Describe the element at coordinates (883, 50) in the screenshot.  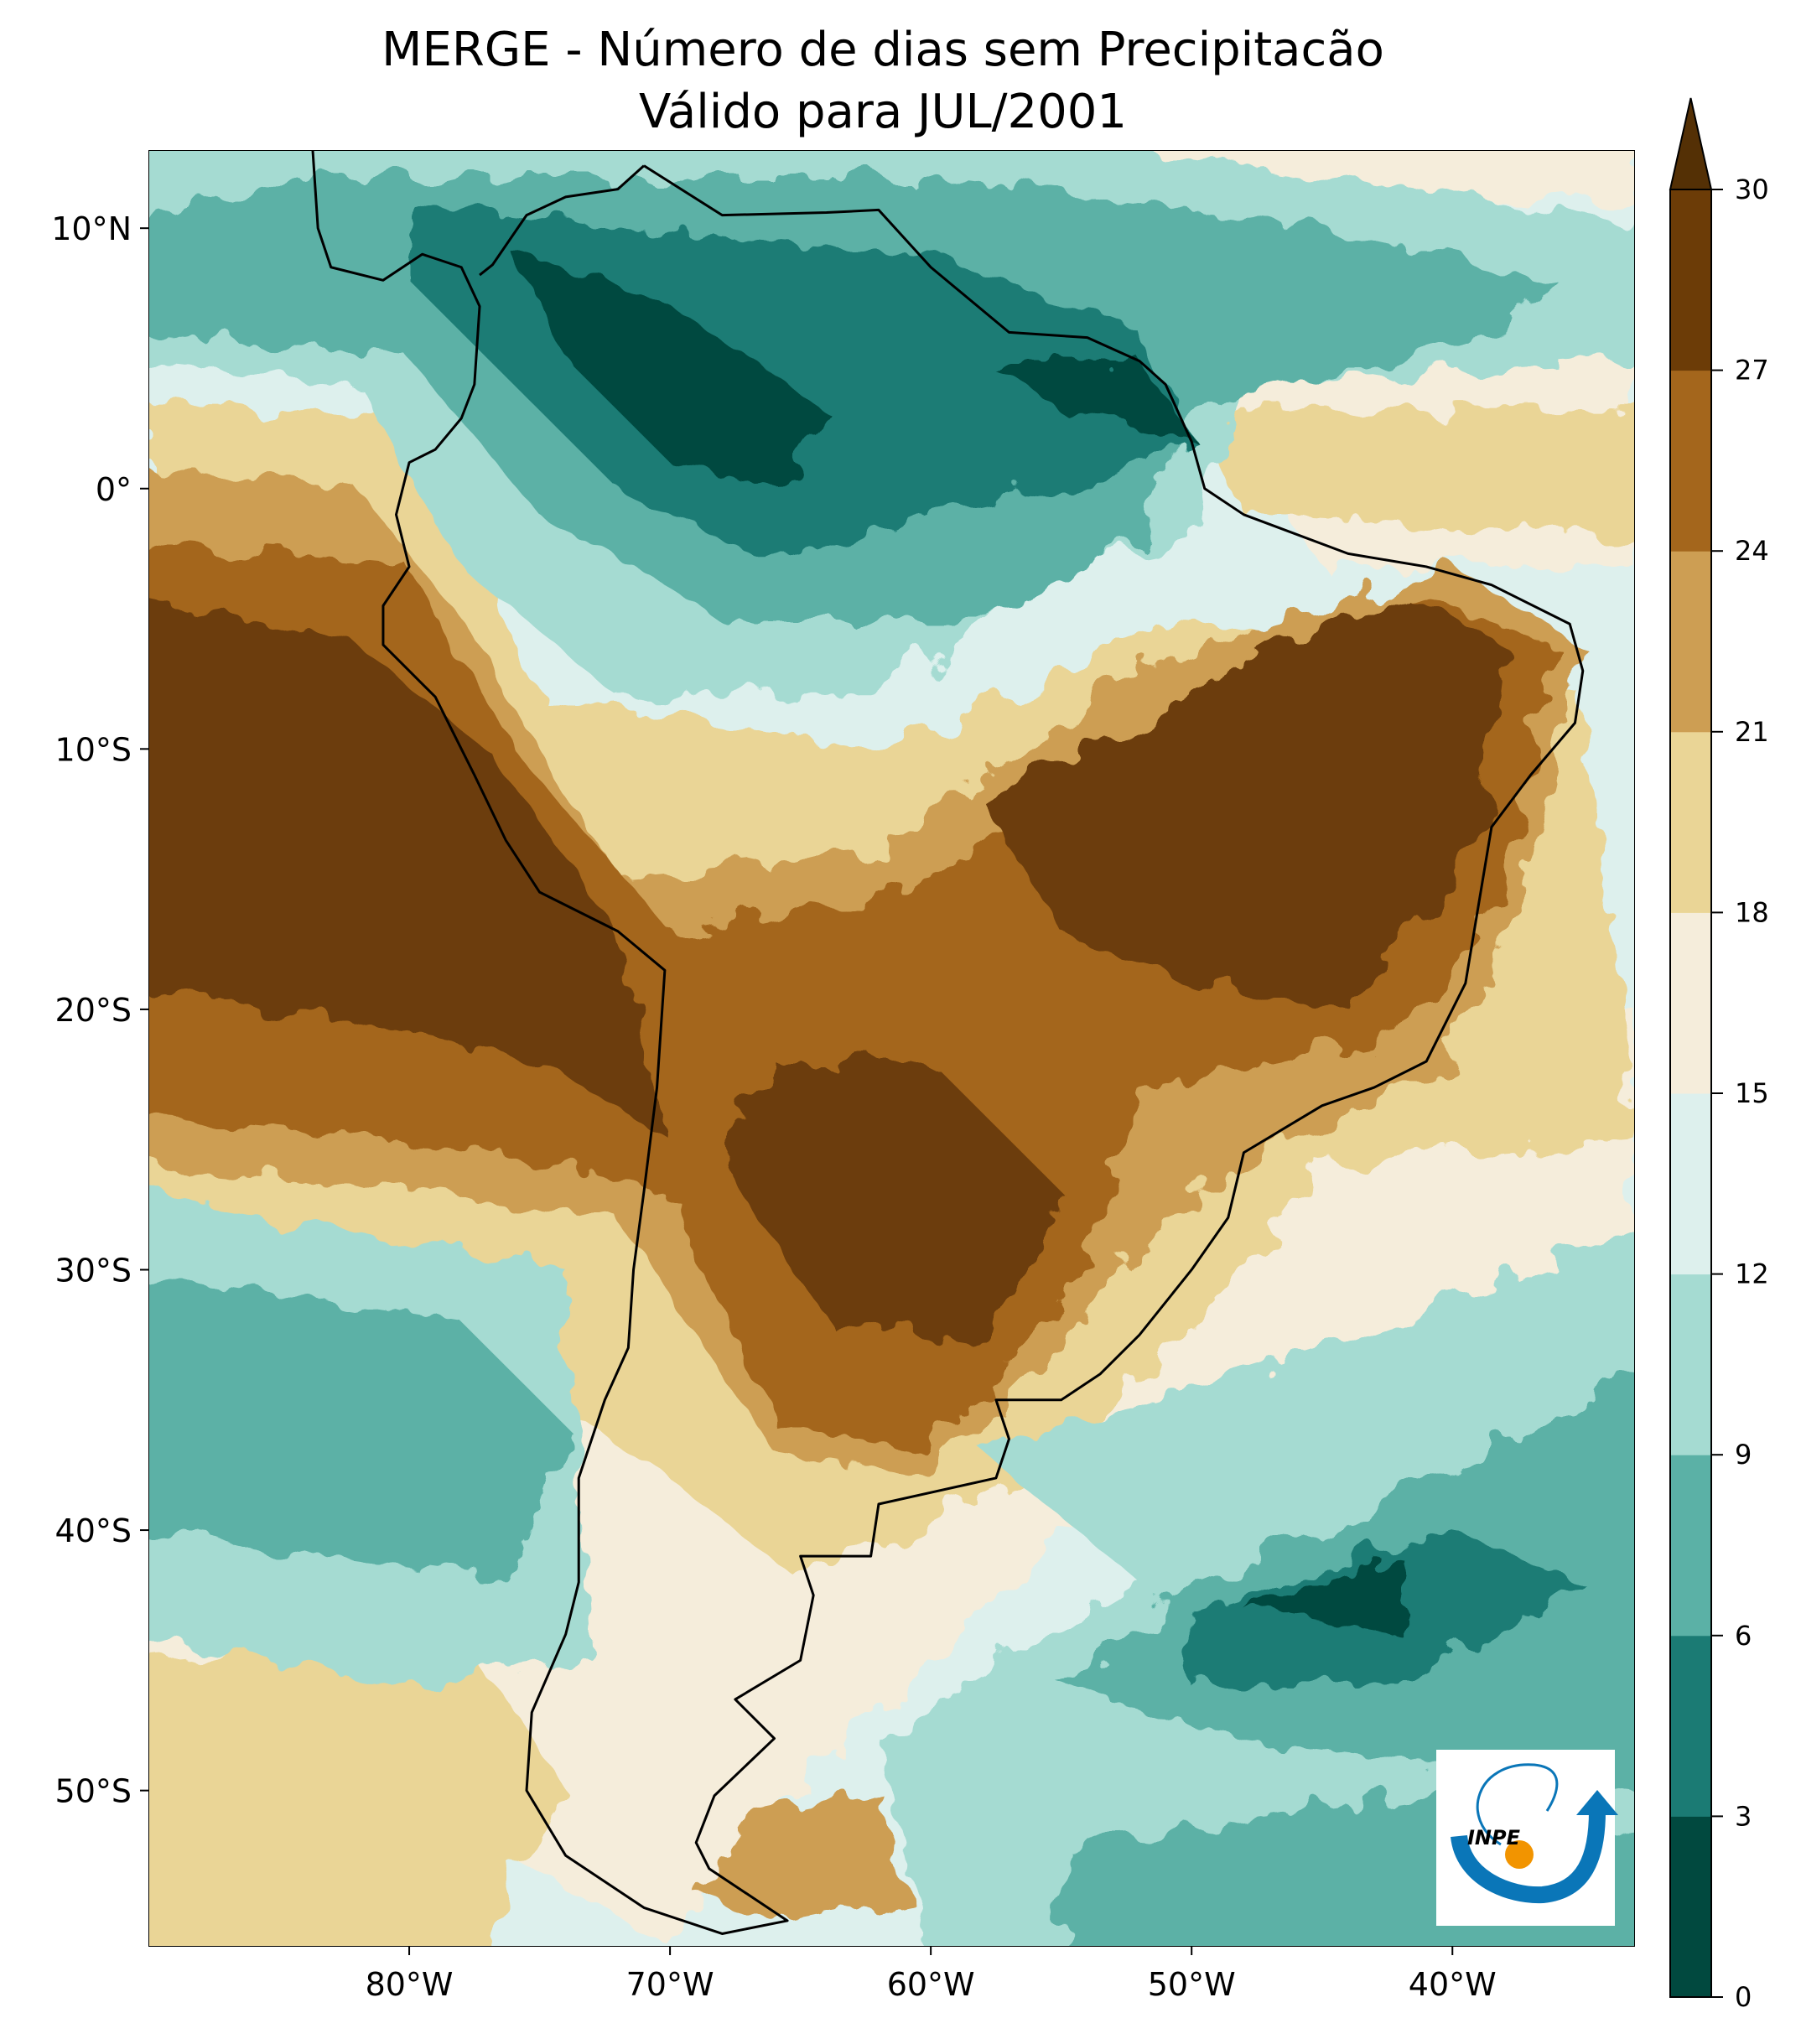
I see `chart-title: MERGE - Número de dias sem Precipitacão` at that location.